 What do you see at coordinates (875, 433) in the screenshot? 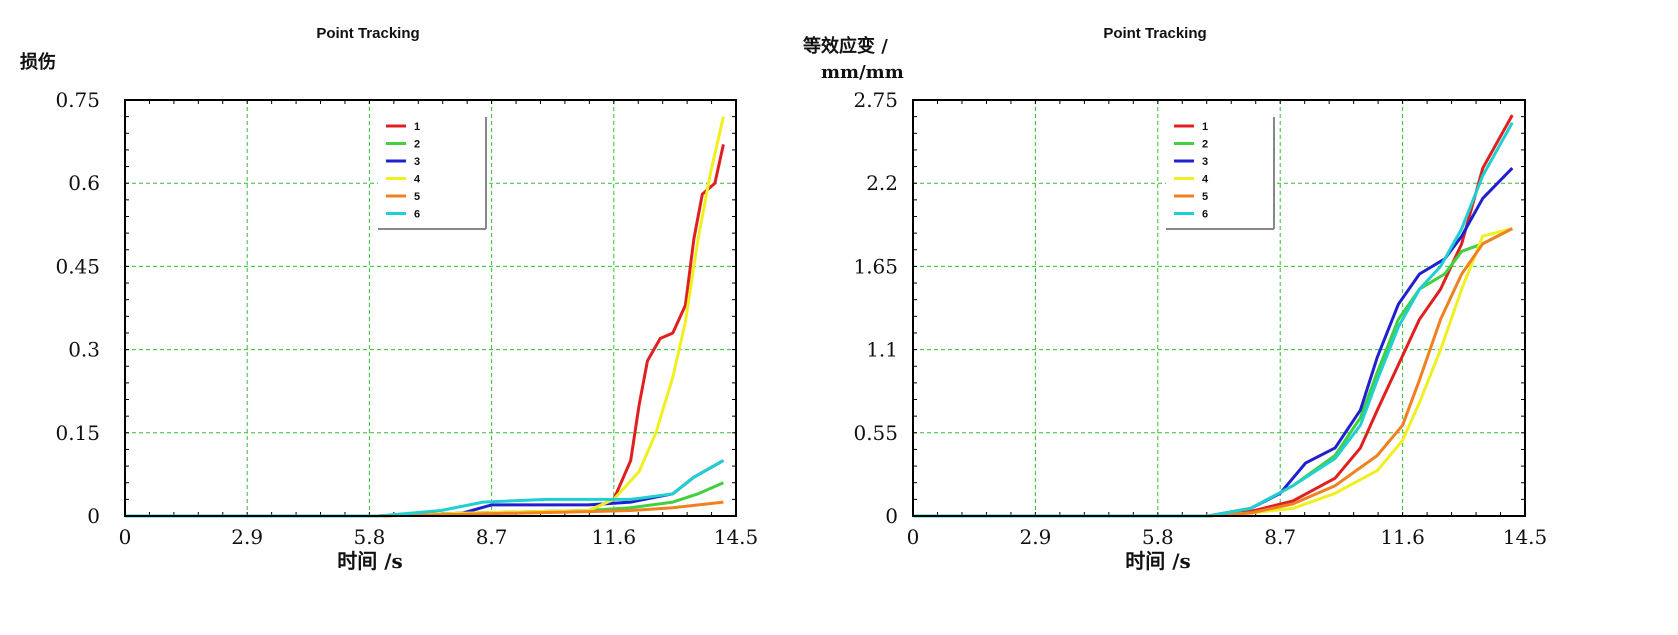
I see `y-tick-label: 0.55` at bounding box center [875, 433].